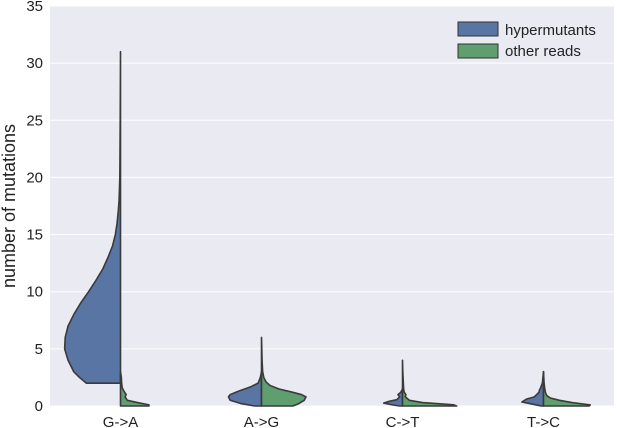 The image size is (617, 428). I want to click on x-tick-label-4: T->C, so click(543, 421).